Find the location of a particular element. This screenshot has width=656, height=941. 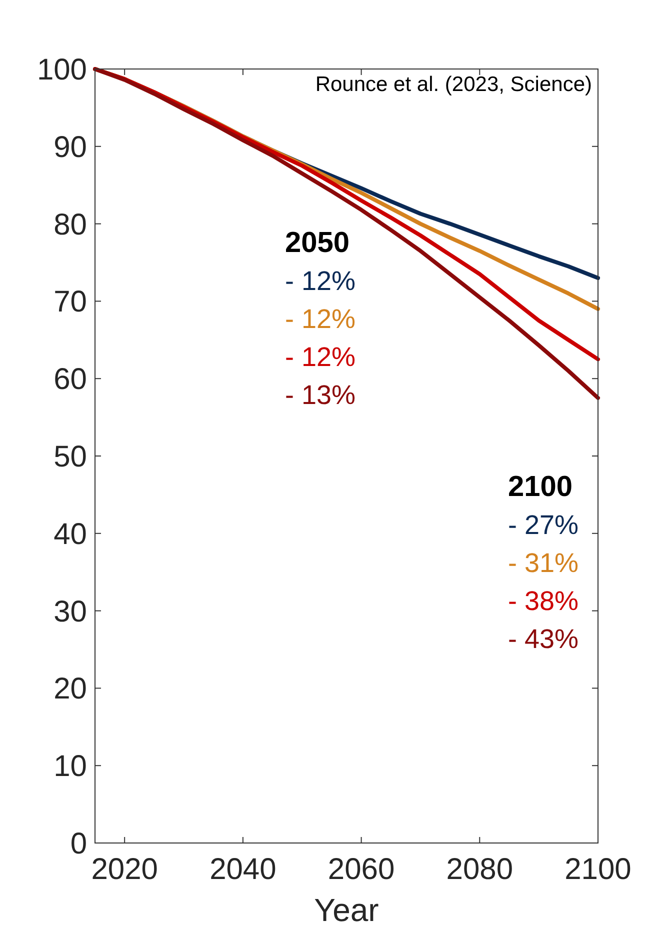

y-tick-label: 70 is located at coordinates (70, 302).